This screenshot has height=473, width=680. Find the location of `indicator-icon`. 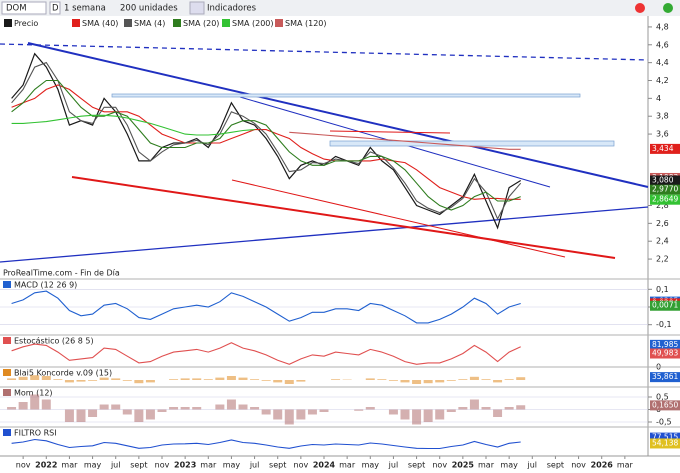

indicator-icon is located at coordinates (197, 8).